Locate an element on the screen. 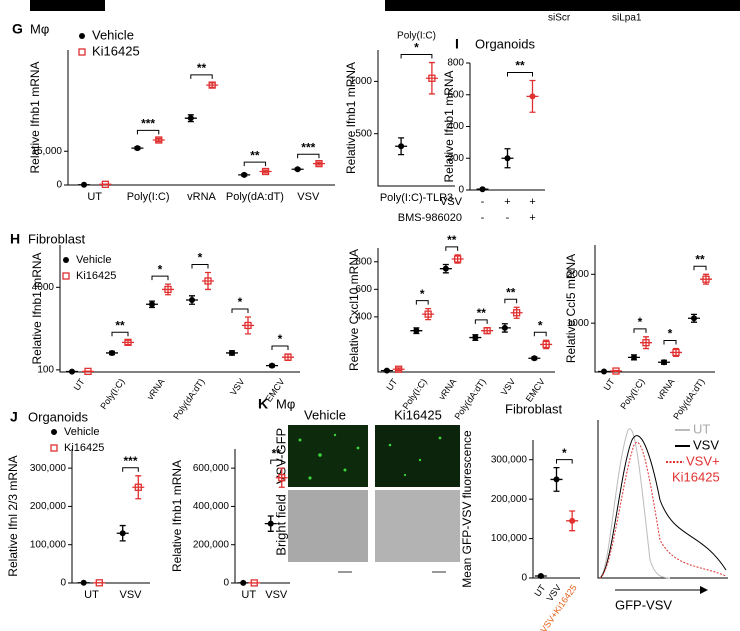 The width and height of the screenshot is (740, 631). legend-label: Ki16425 is located at coordinates (696, 476).